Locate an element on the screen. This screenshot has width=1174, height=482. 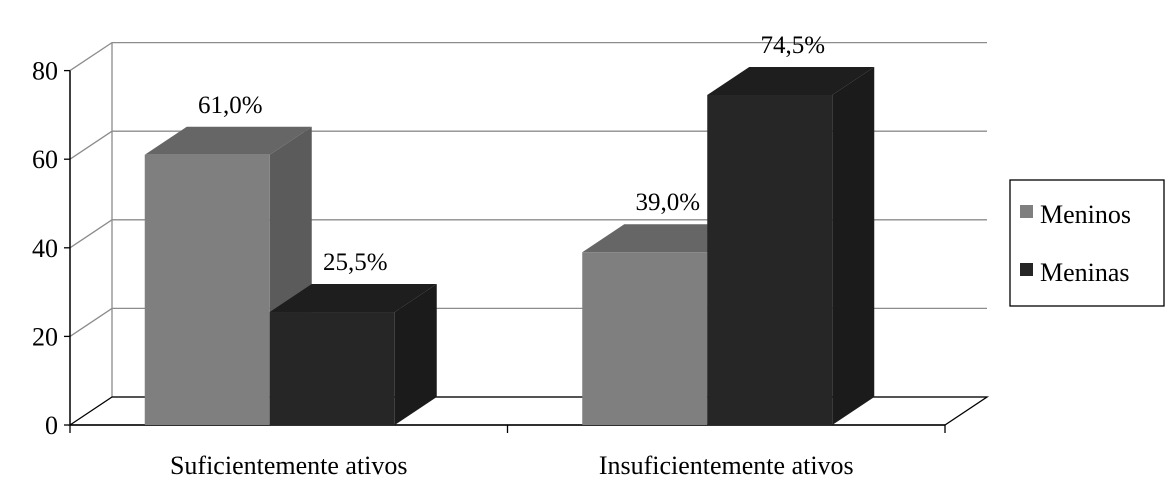
y-tick-label: 0 is located at coordinates (51, 425).